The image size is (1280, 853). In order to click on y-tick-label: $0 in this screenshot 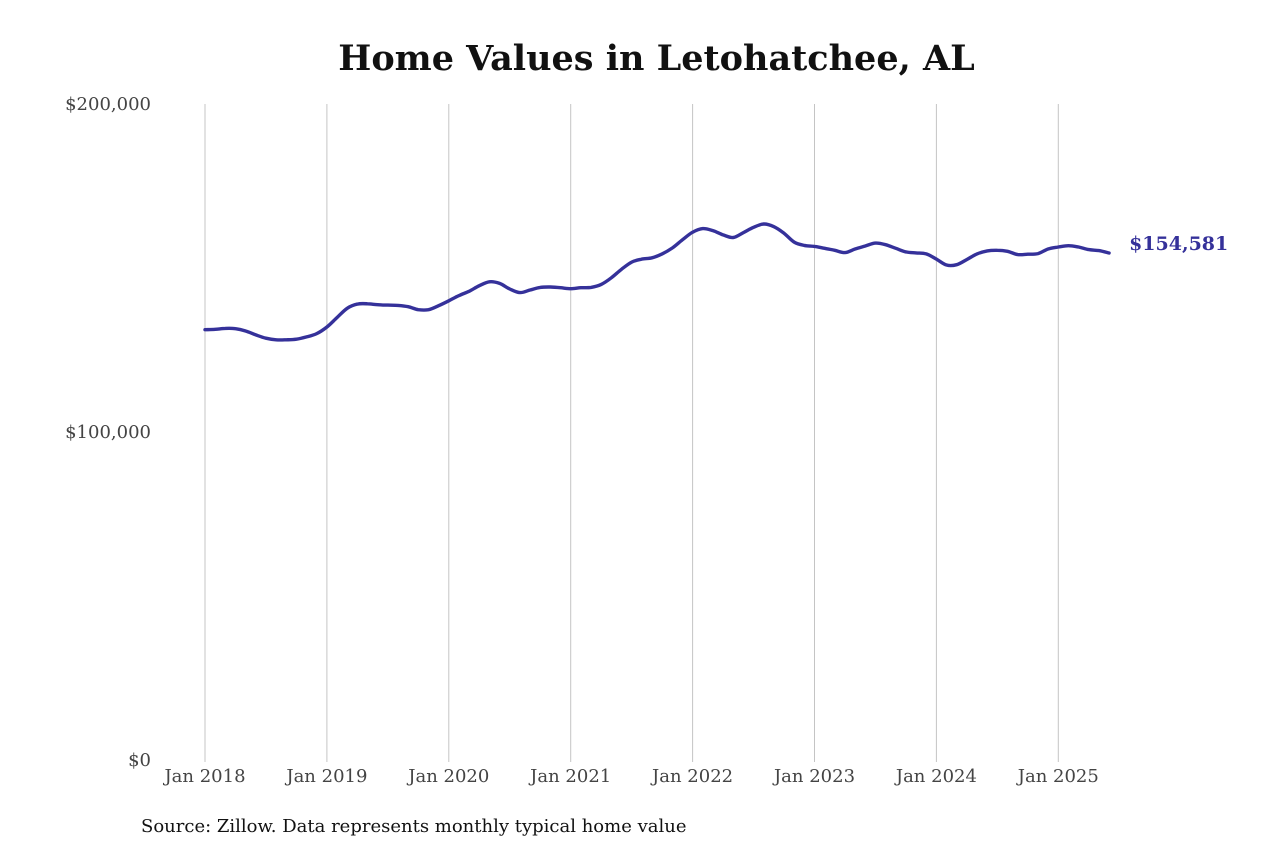, I will do `click(139, 760)`.